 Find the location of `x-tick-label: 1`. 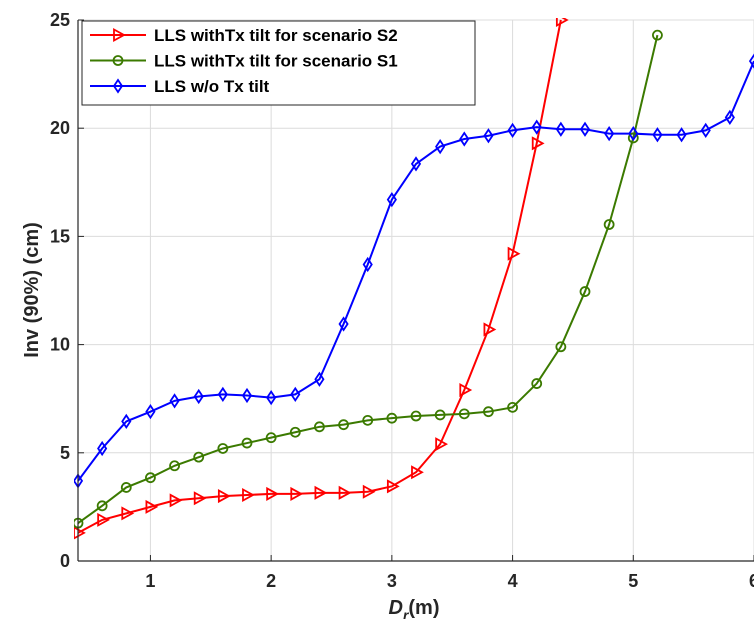

x-tick-label: 1 is located at coordinates (150, 581).